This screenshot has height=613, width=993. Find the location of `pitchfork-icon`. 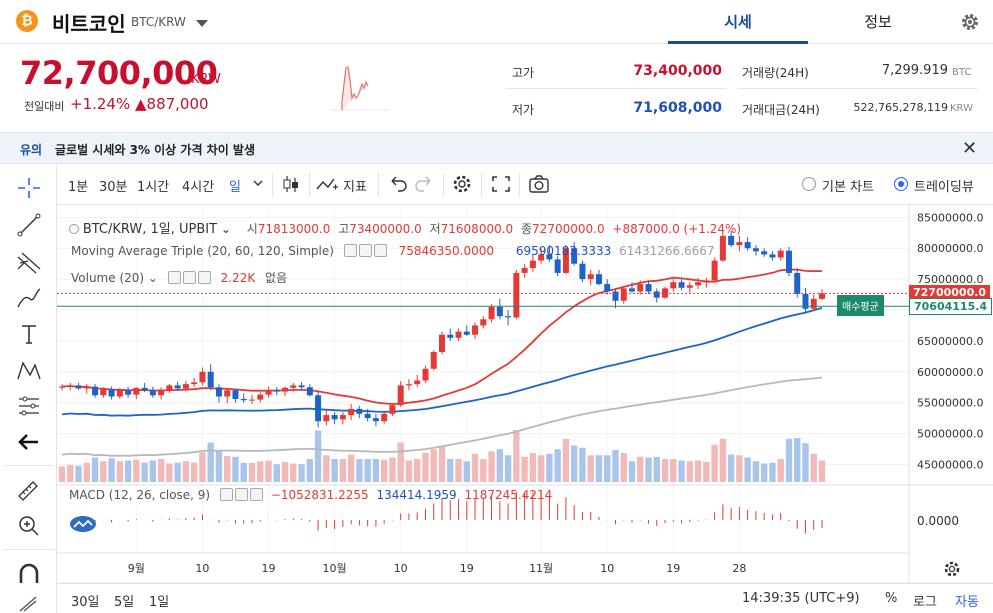

pitchfork-icon is located at coordinates (29, 262).